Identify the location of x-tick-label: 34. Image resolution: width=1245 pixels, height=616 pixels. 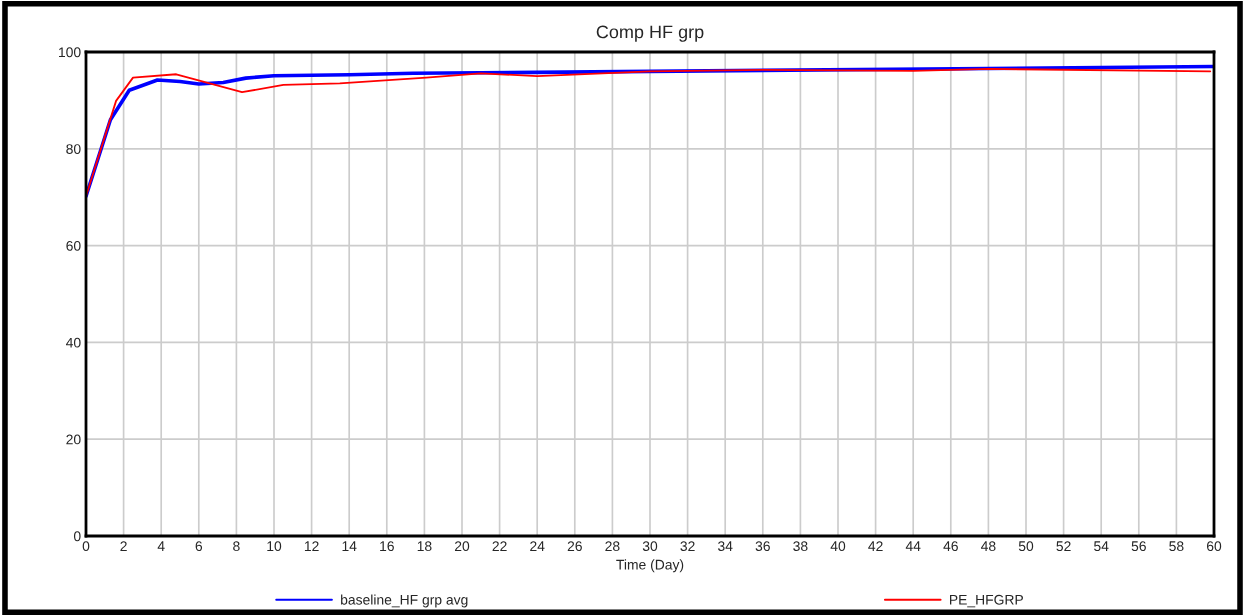
(725, 546).